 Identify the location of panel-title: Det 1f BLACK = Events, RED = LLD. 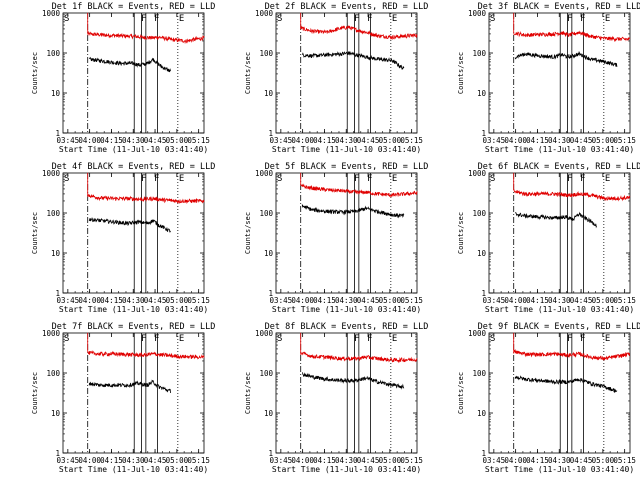
(134, 7).